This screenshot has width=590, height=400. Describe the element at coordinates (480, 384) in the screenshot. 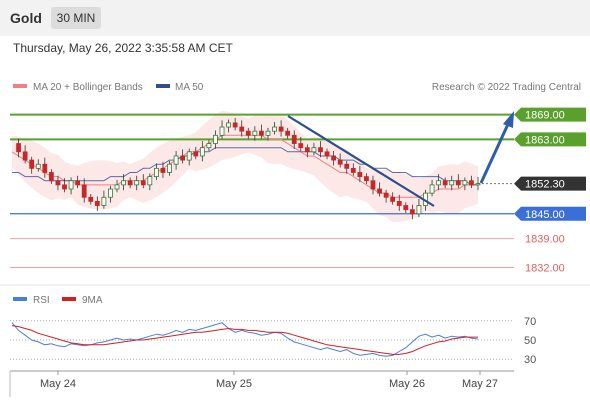

I see `x-axis-tick-label: May 27` at that location.